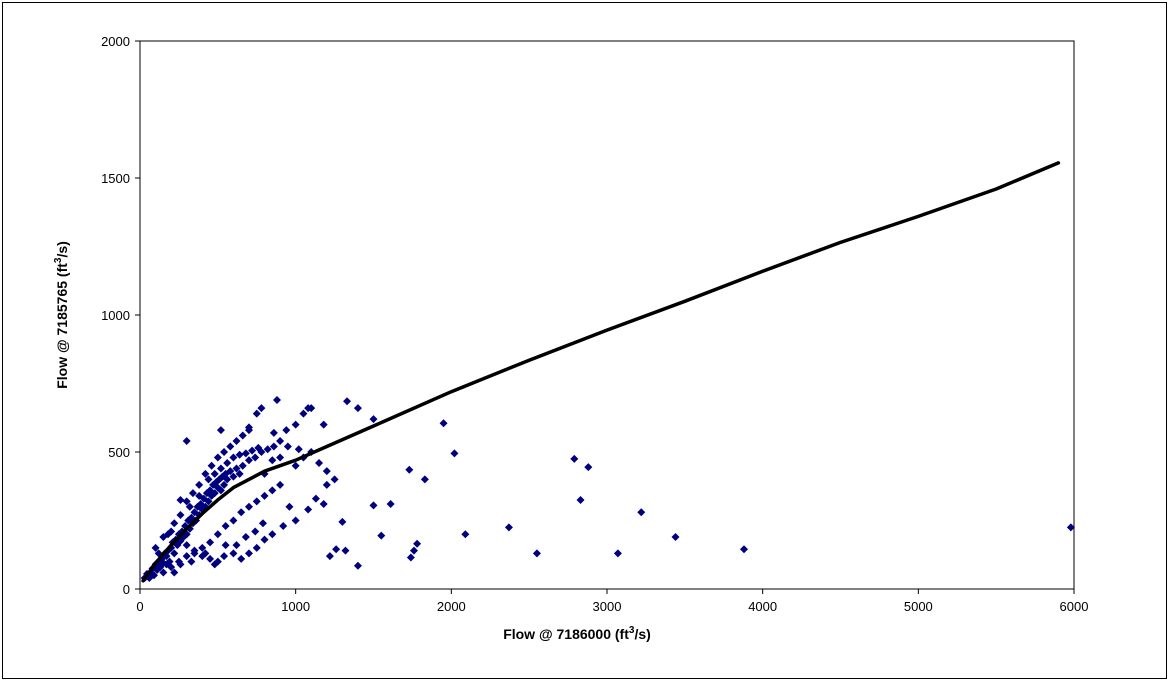 Image resolution: width=1171 pixels, height=683 pixels. What do you see at coordinates (62, 249) in the screenshot?
I see `y-axis-label-unit: /s)` at bounding box center [62, 249].